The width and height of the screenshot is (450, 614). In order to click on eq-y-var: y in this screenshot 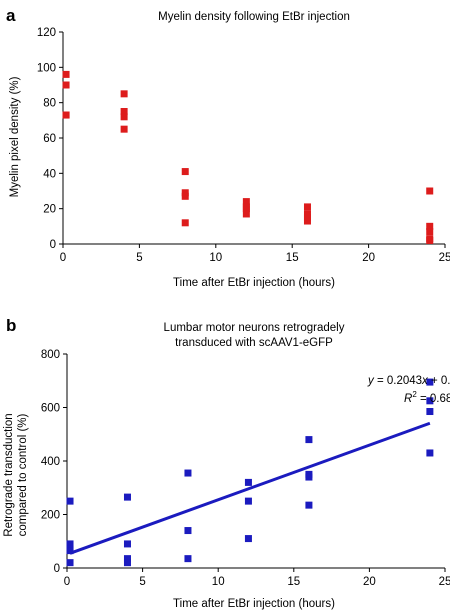, I will do `click(371, 381)`.